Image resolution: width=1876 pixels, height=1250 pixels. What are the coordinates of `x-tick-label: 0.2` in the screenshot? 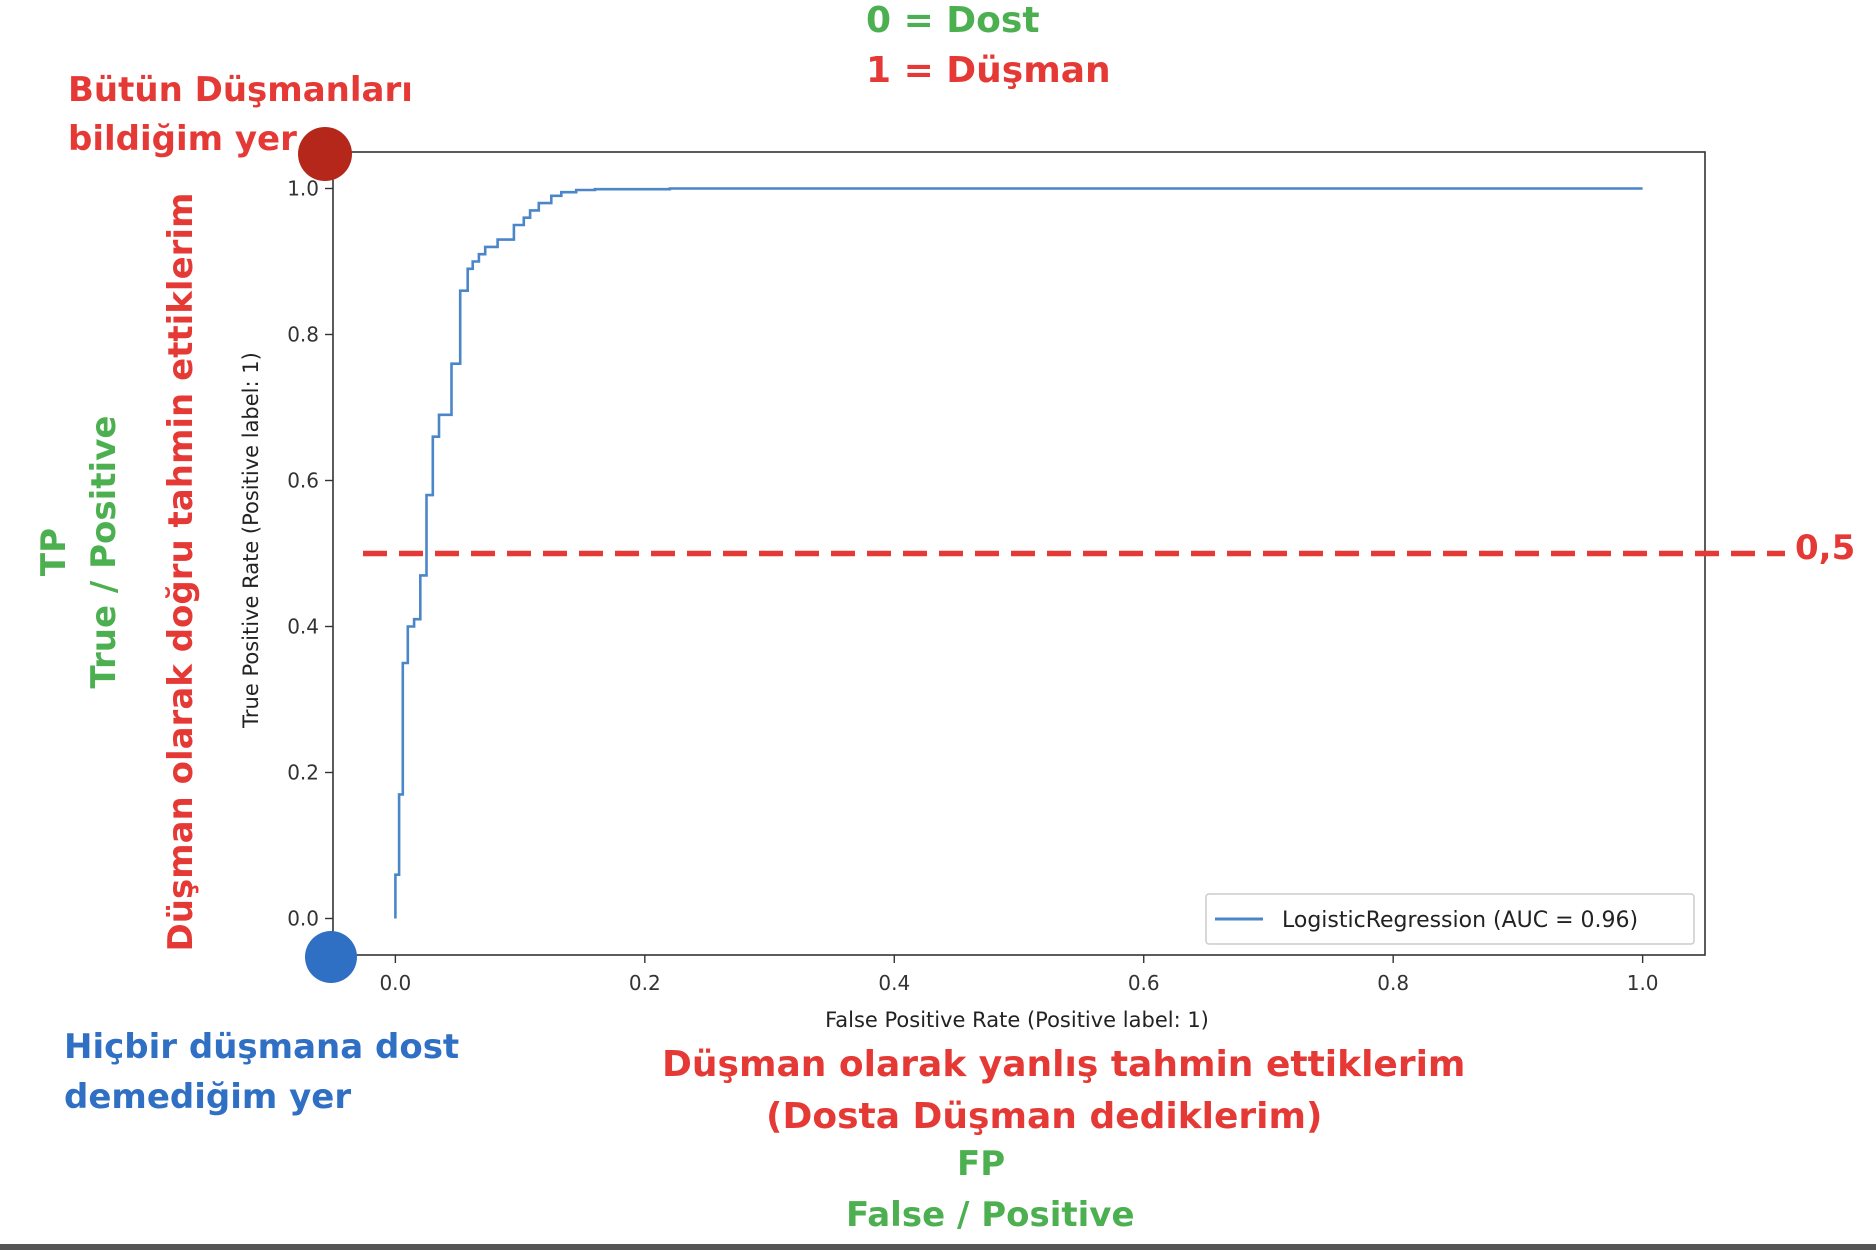 It's located at (645, 983).